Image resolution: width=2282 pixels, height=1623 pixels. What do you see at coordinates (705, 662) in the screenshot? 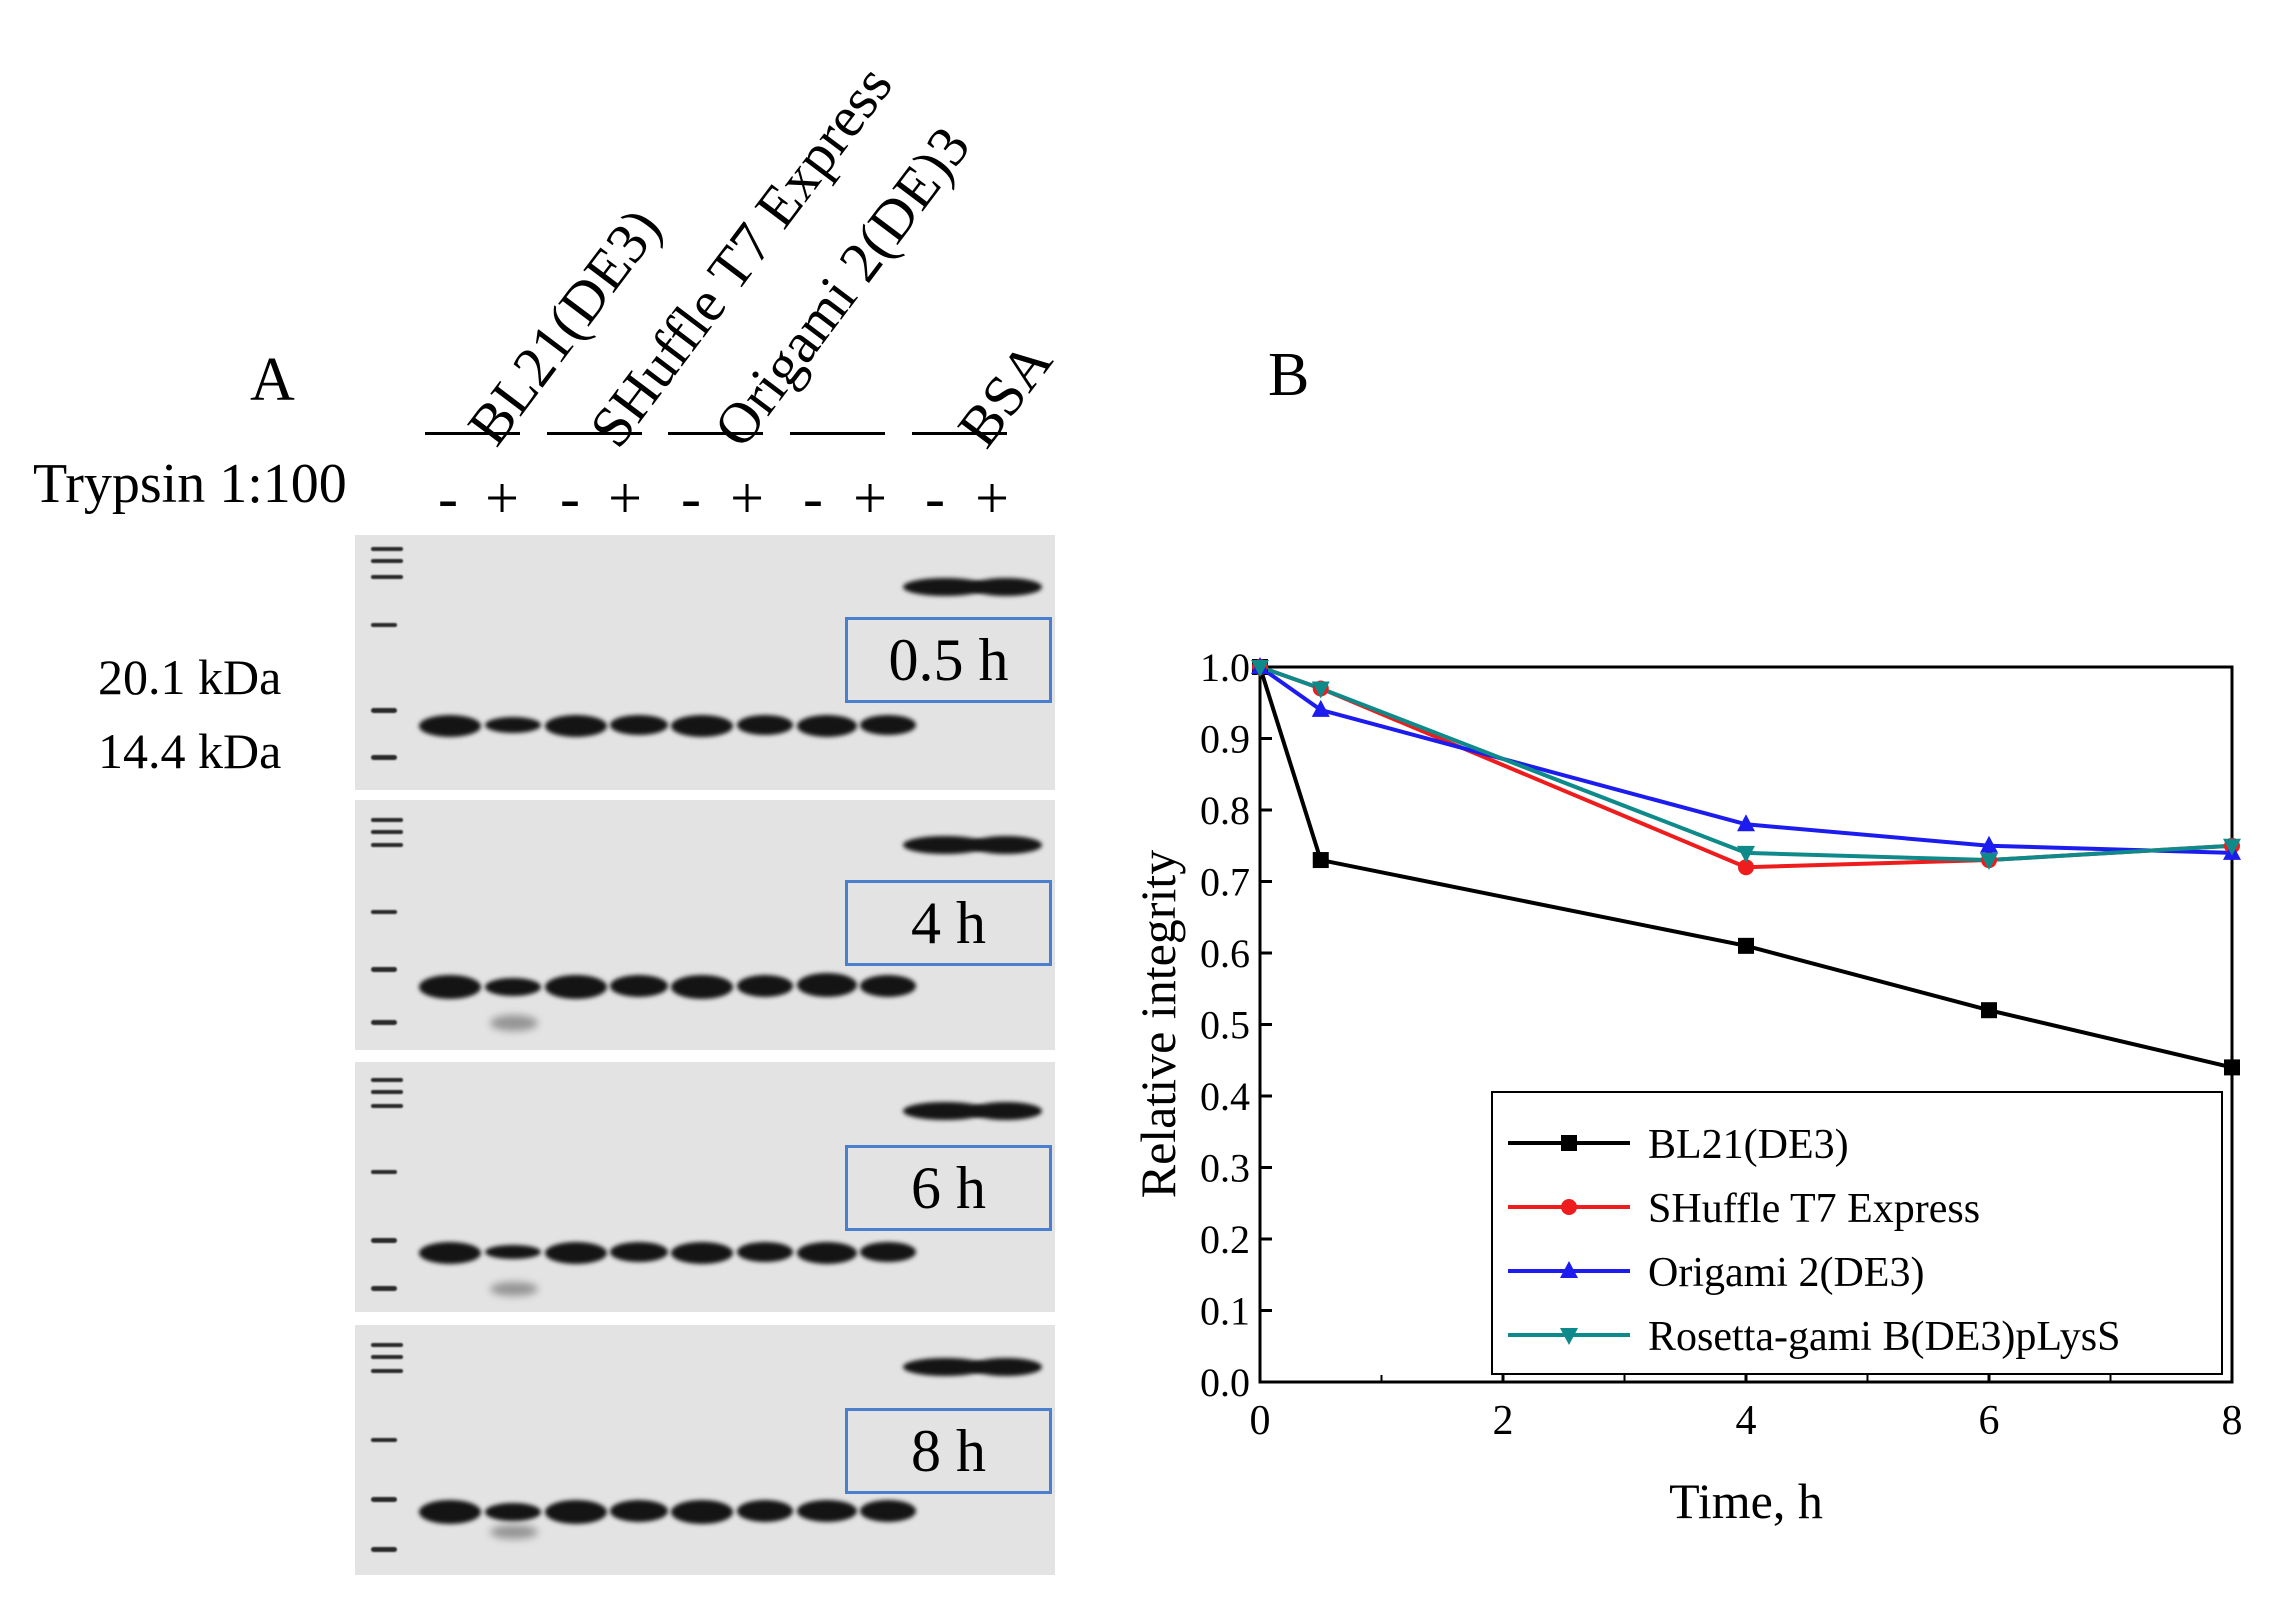
I see `gel-image-0-5h` at bounding box center [705, 662].